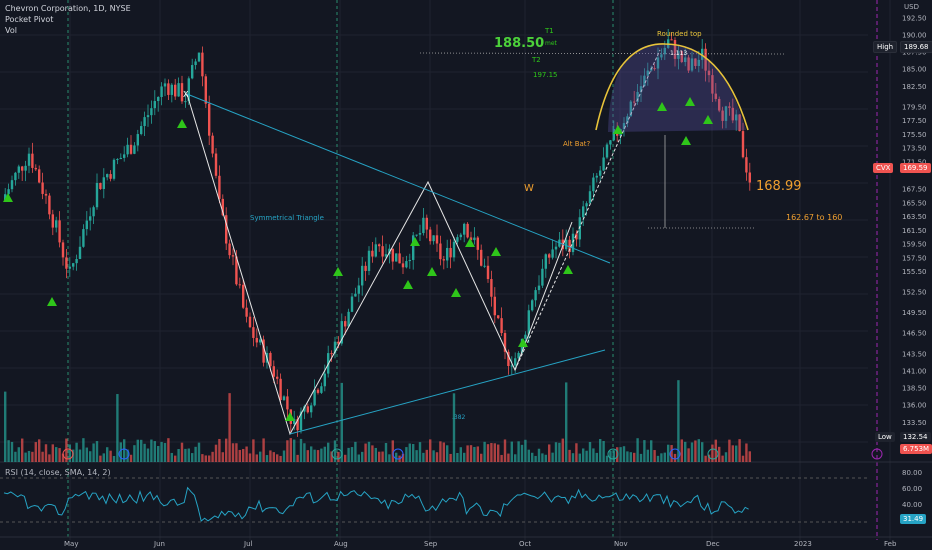  What do you see at coordinates (551, 43) in the screenshot?
I see `met-label: met` at bounding box center [551, 43].